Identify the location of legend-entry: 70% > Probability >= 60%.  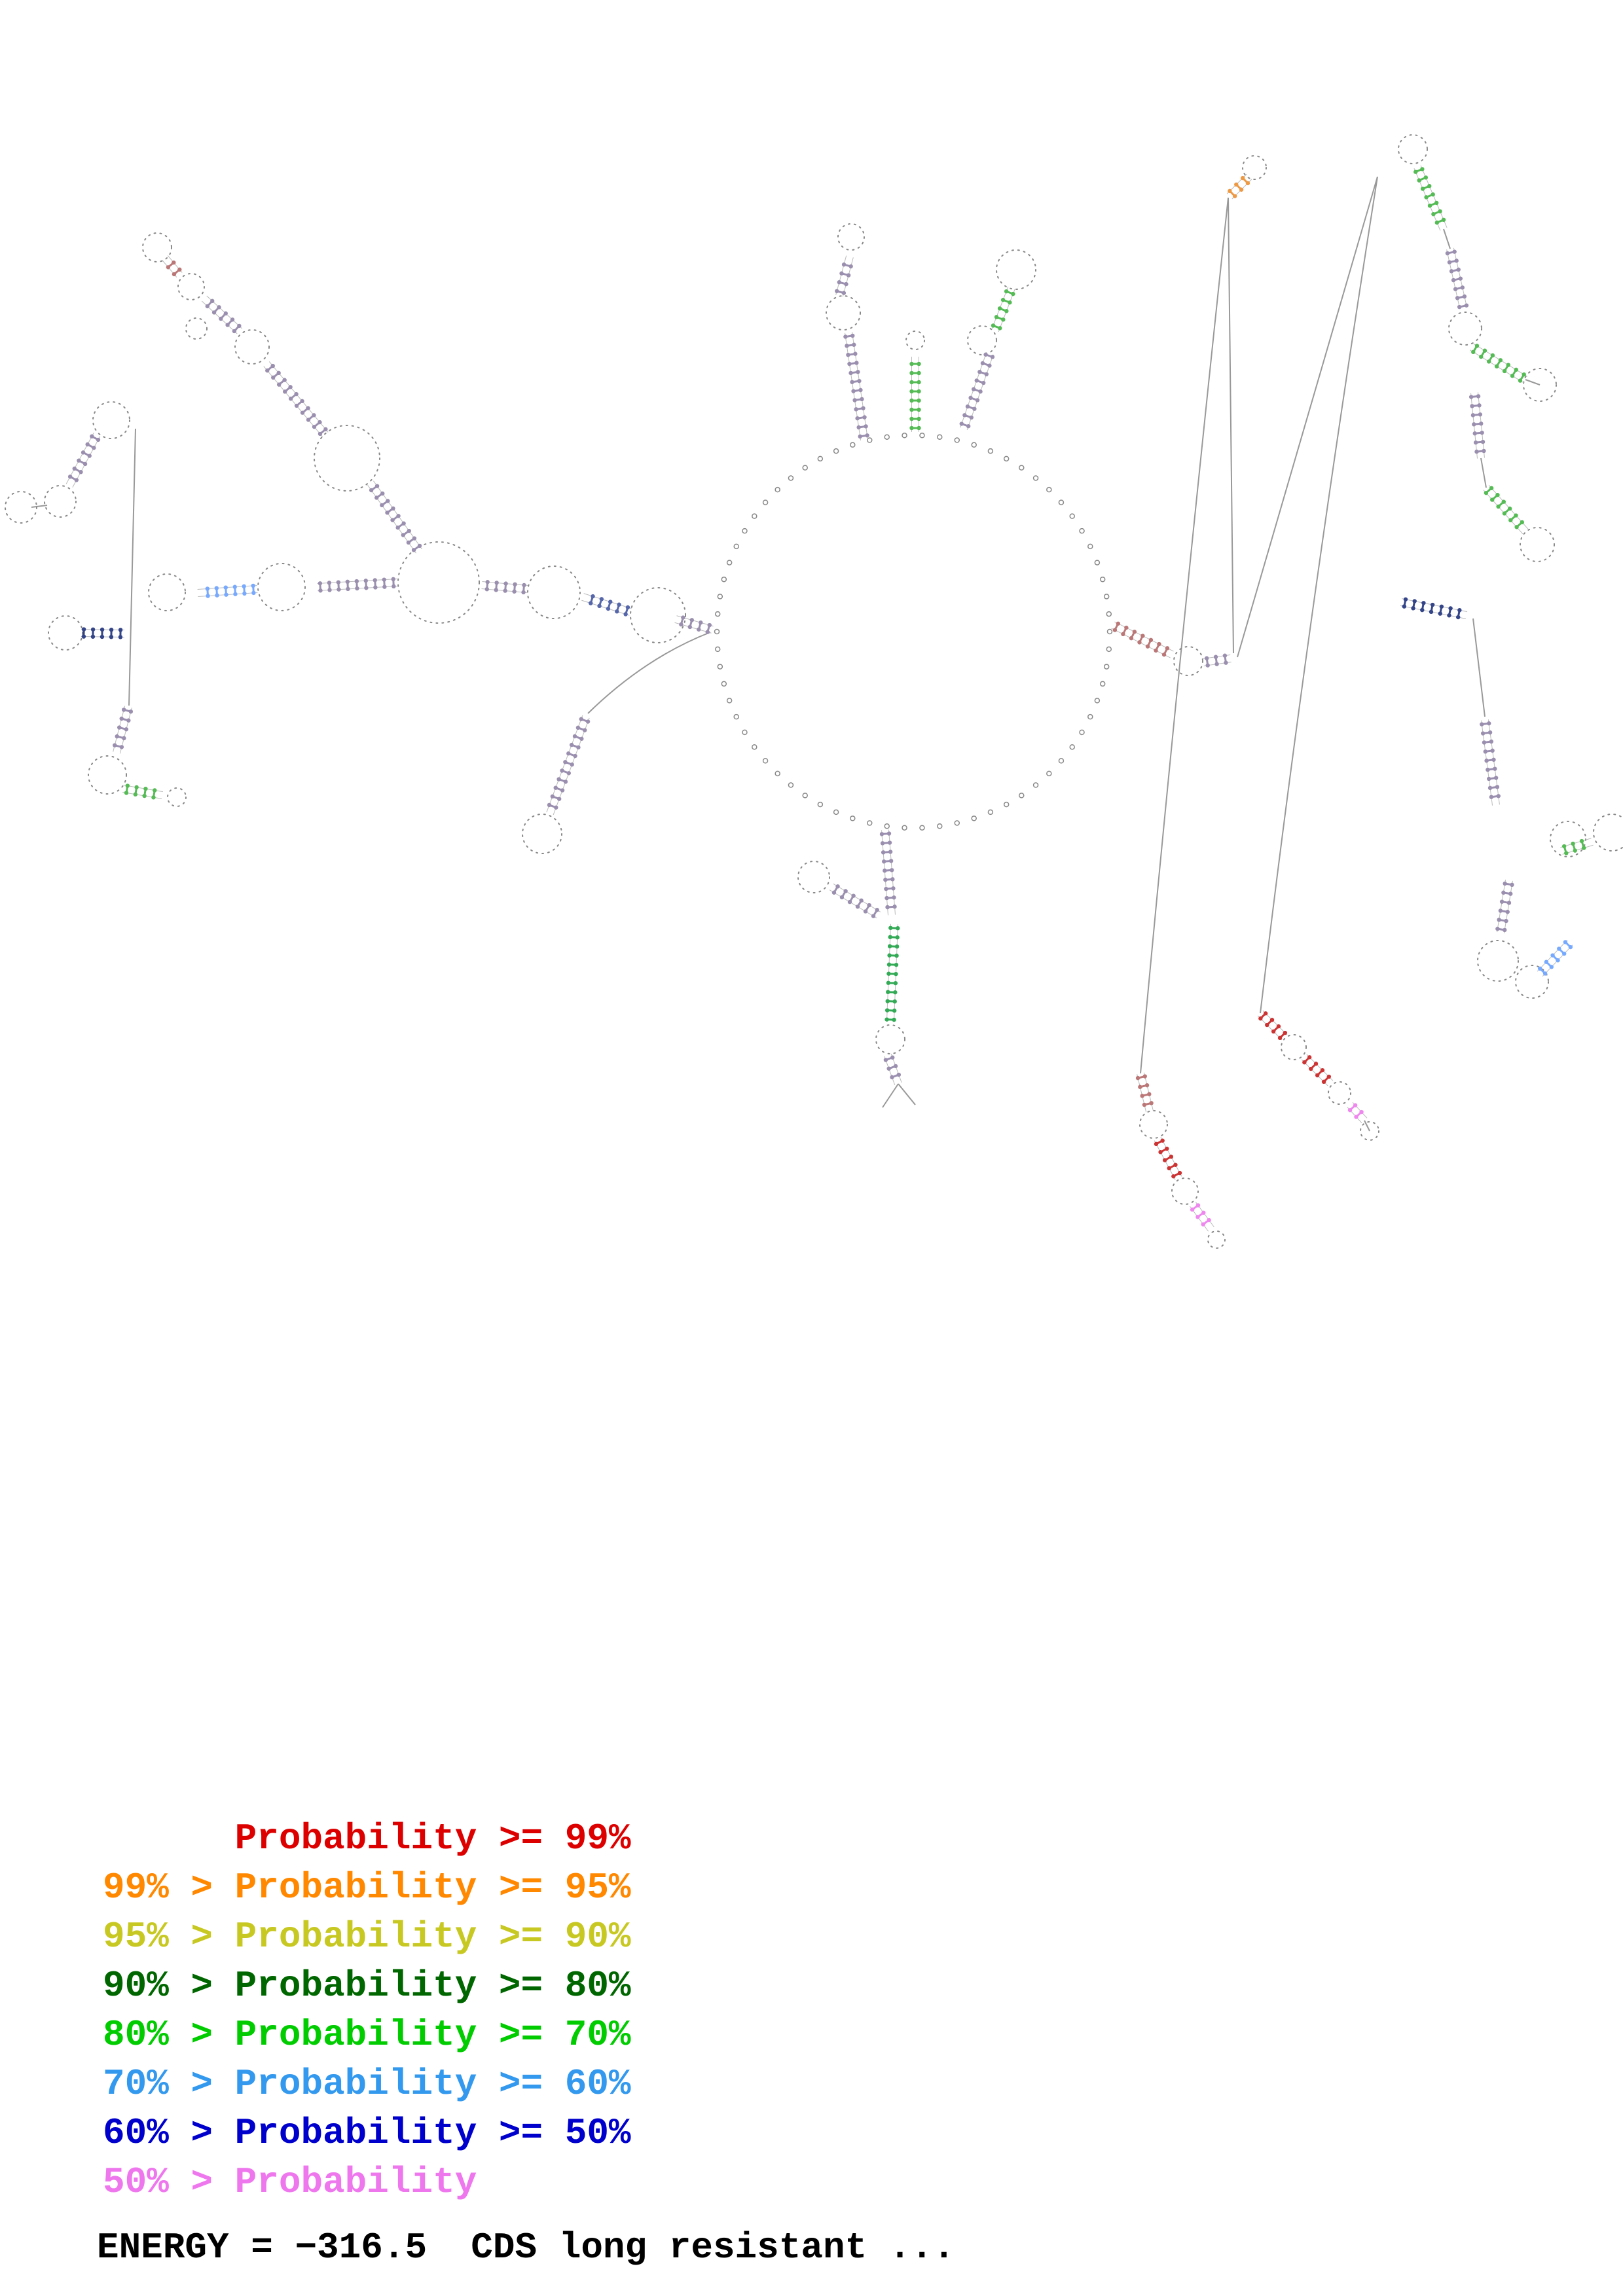
(367, 2084).